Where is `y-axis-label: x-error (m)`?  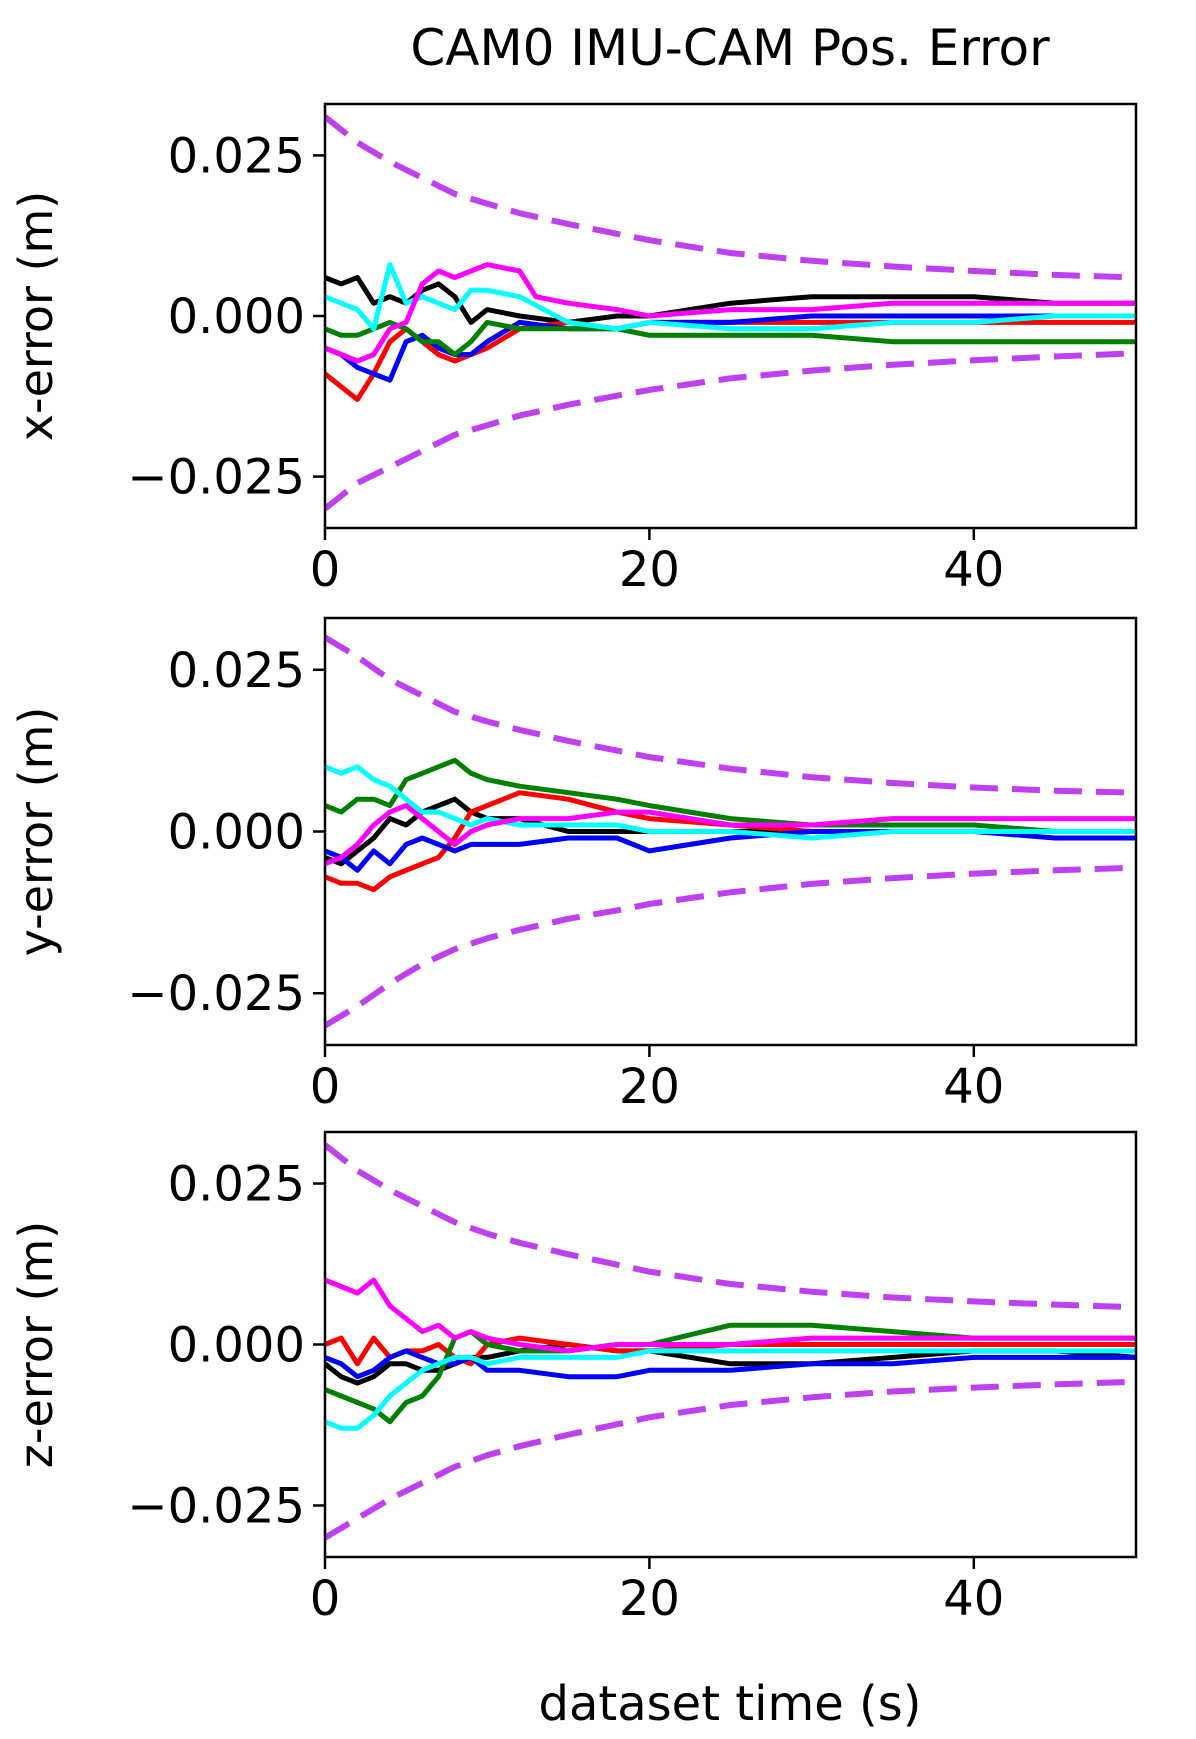
y-axis-label: x-error (m) is located at coordinates (36, 316).